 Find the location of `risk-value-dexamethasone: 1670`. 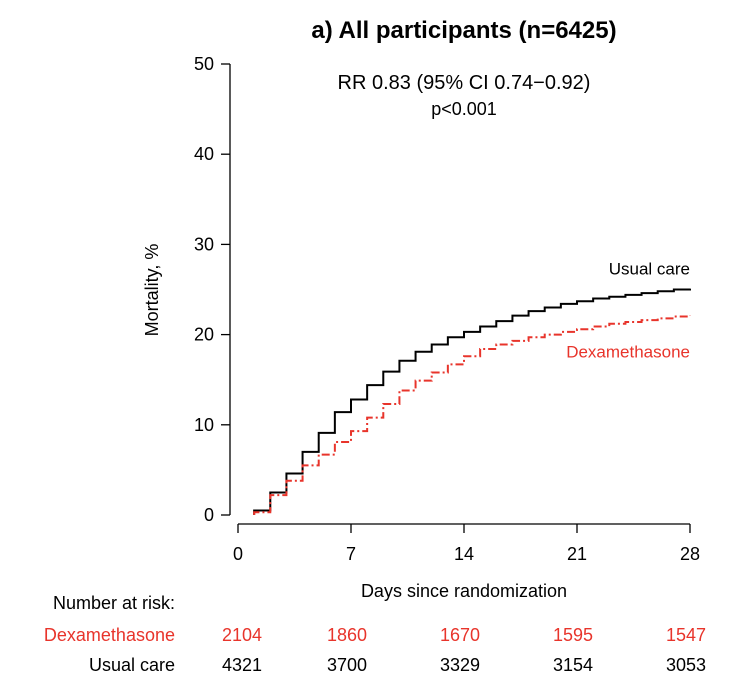

risk-value-dexamethasone: 1670 is located at coordinates (460, 635).